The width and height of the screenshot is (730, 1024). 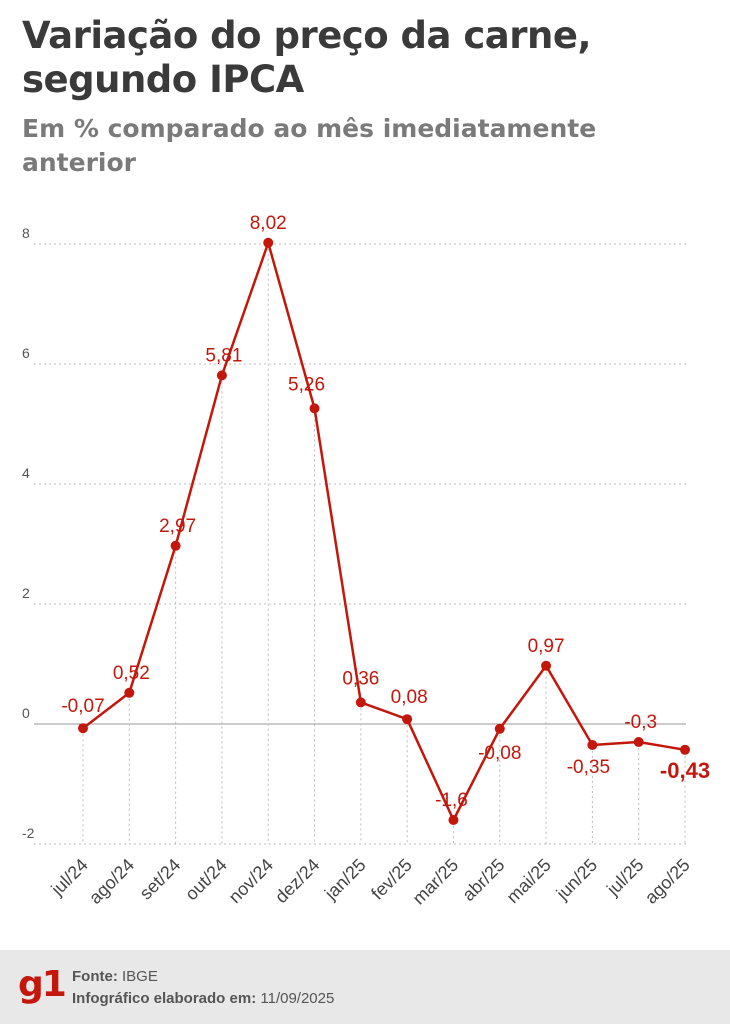 What do you see at coordinates (177, 526) in the screenshot?
I see `data-label: 2,97` at bounding box center [177, 526].